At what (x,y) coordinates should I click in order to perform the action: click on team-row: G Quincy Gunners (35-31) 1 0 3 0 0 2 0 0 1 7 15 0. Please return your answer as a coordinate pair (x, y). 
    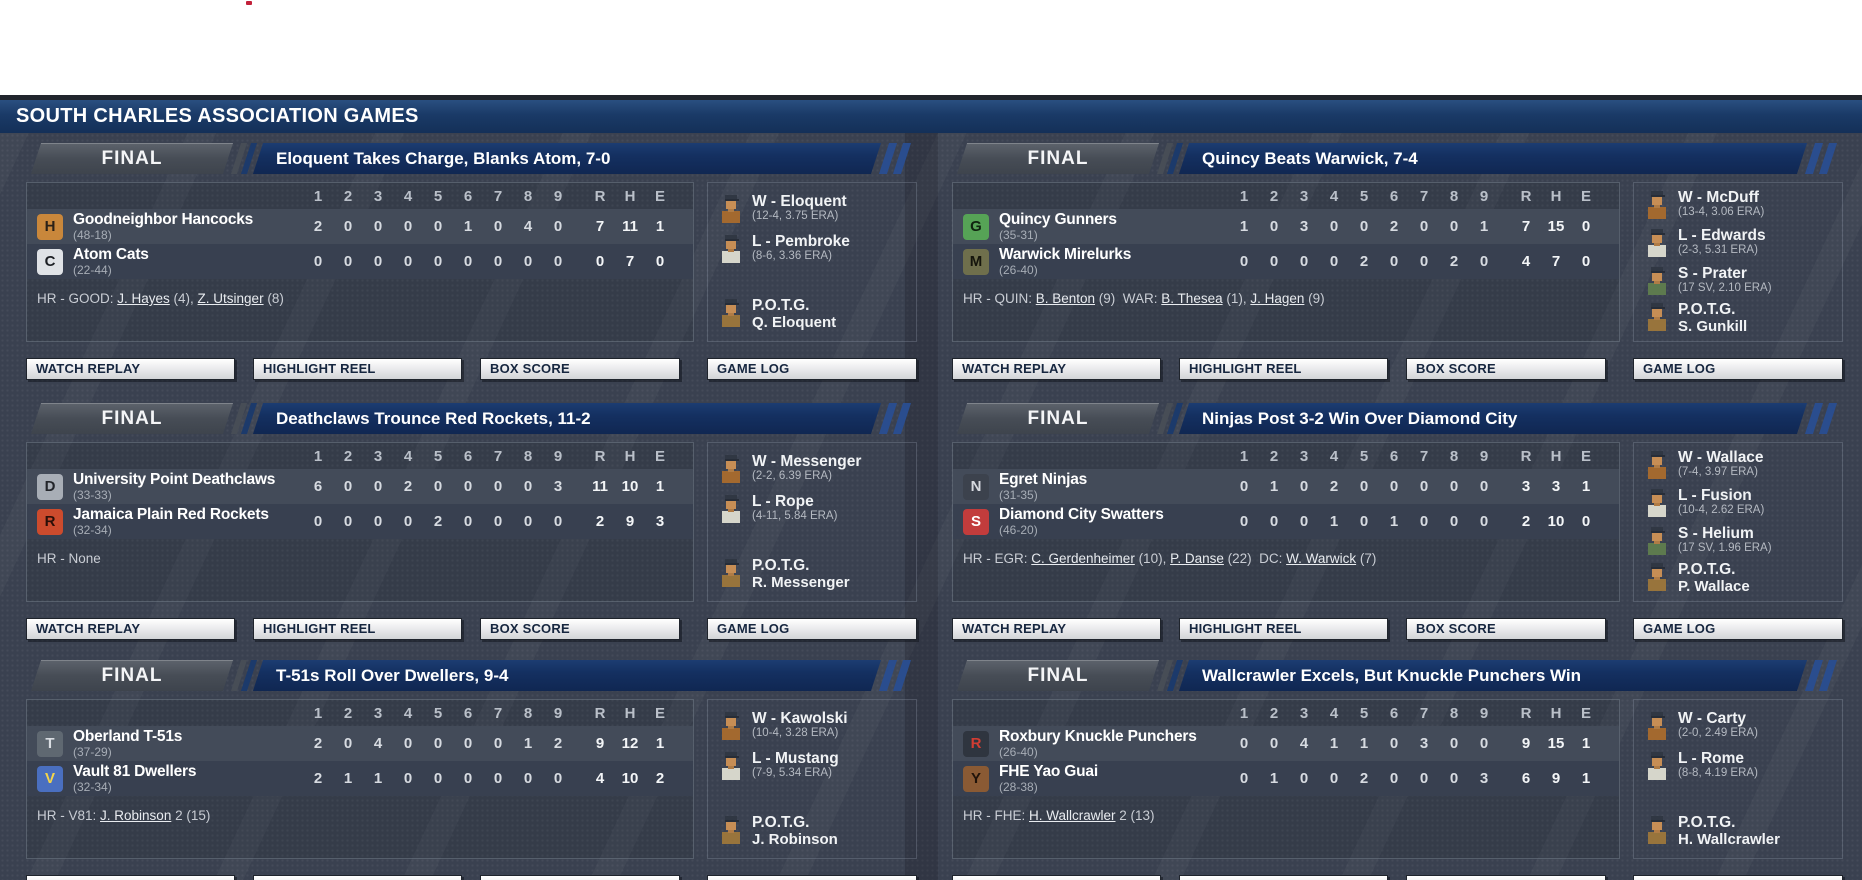
    Looking at the image, I should click on (1286, 226).